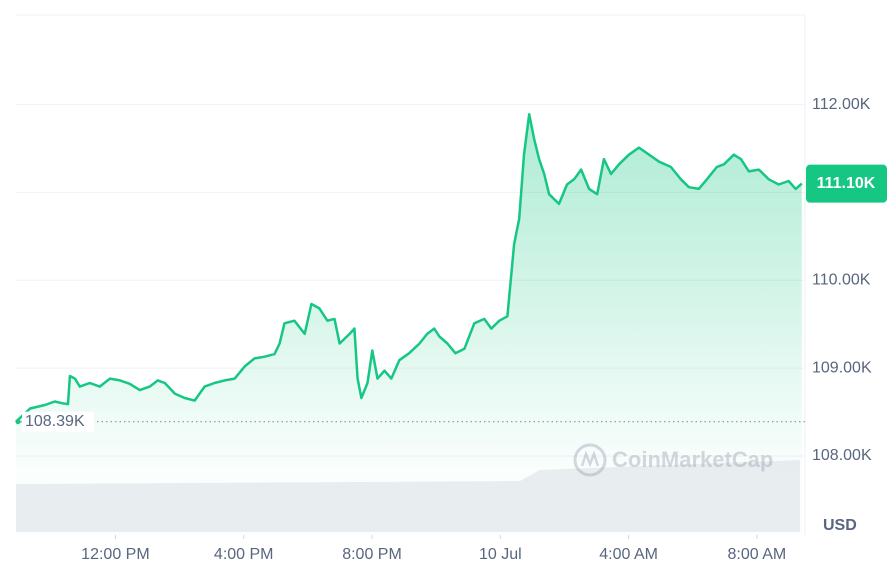 The width and height of the screenshot is (895, 567). Describe the element at coordinates (841, 279) in the screenshot. I see `y-tick-label: 110.00K` at that location.